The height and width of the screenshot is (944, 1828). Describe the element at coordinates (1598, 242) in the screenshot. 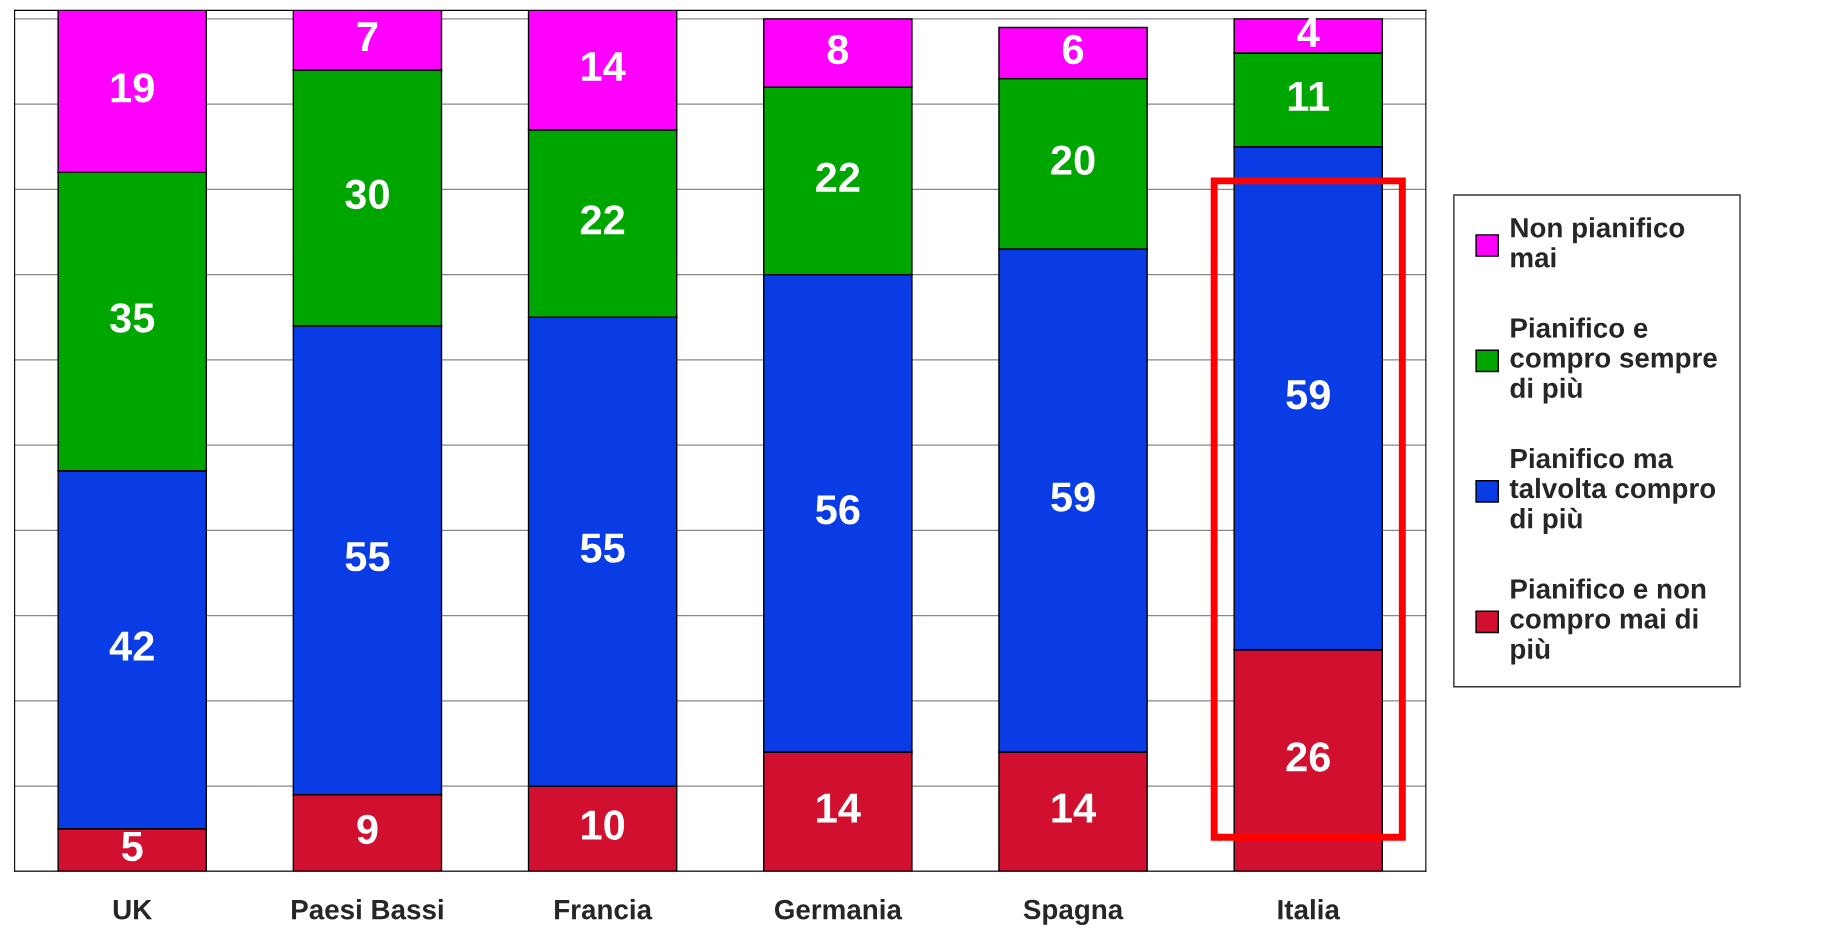

I see `legend-label: Non pianifico mai` at that location.